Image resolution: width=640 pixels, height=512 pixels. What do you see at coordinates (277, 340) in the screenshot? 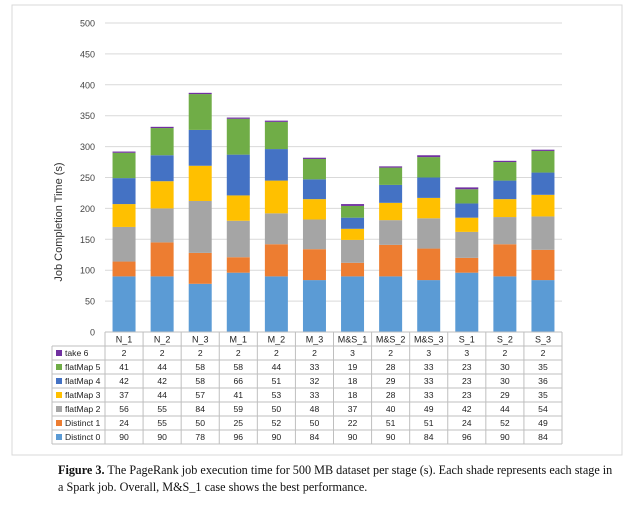
I see `x-category-label: M_2` at bounding box center [277, 340].